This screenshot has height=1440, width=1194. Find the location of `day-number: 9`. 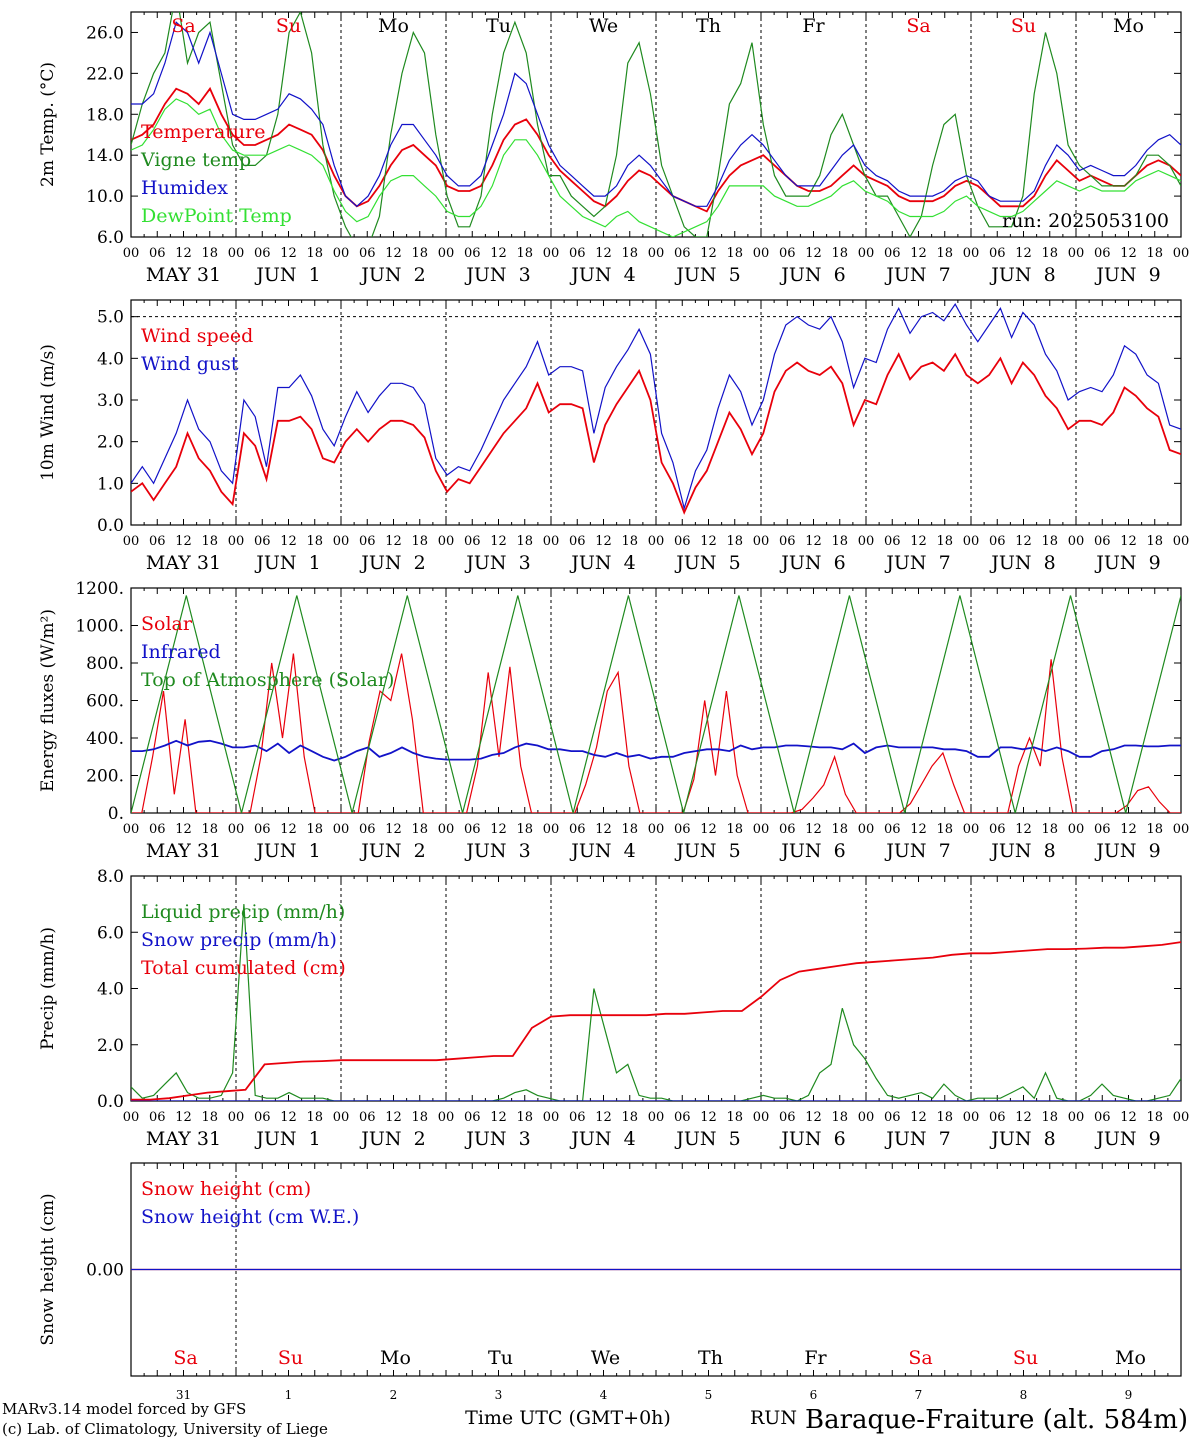

day-number: 9 is located at coordinates (1129, 1395).